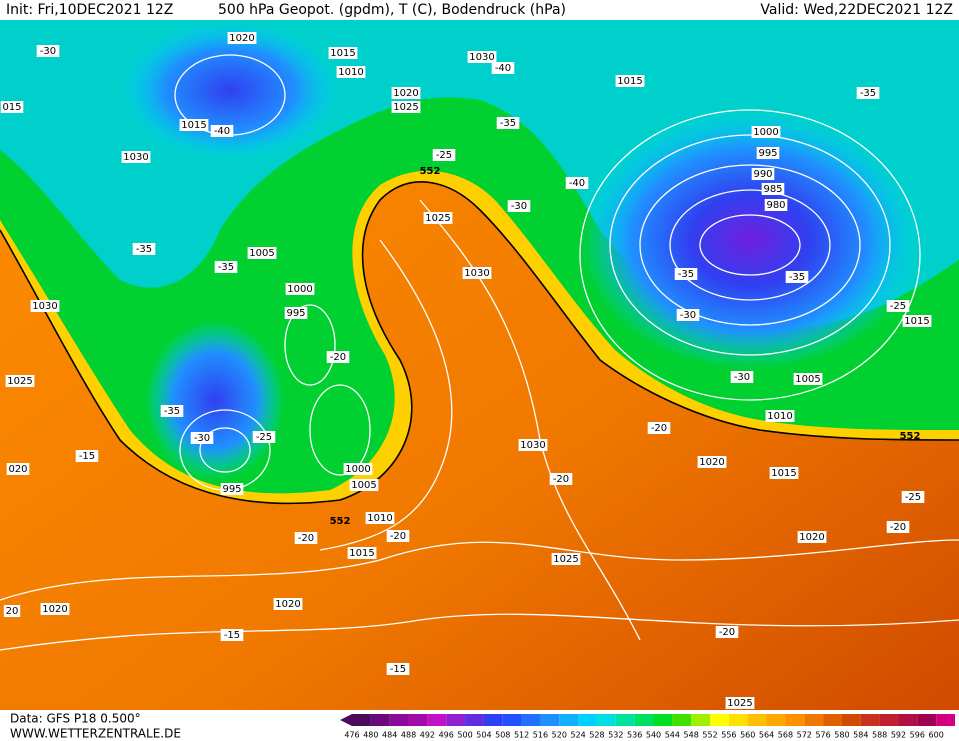  Describe the element at coordinates (427, 735) in the screenshot. I see `colorbar-label: 492` at that location.